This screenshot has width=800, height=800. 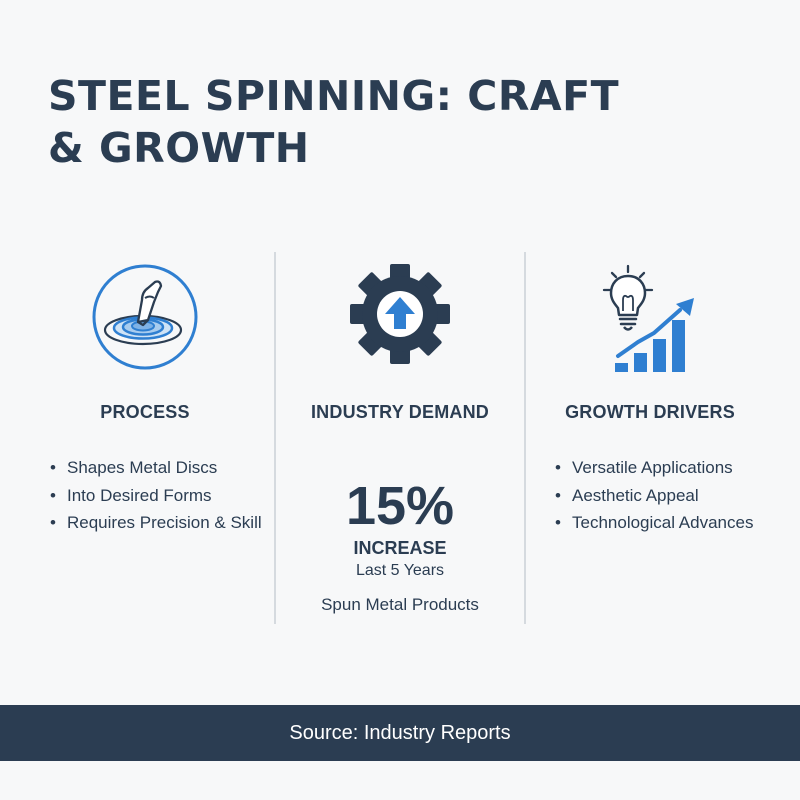 I want to click on metal-spinning-icon, so click(x=145, y=317).